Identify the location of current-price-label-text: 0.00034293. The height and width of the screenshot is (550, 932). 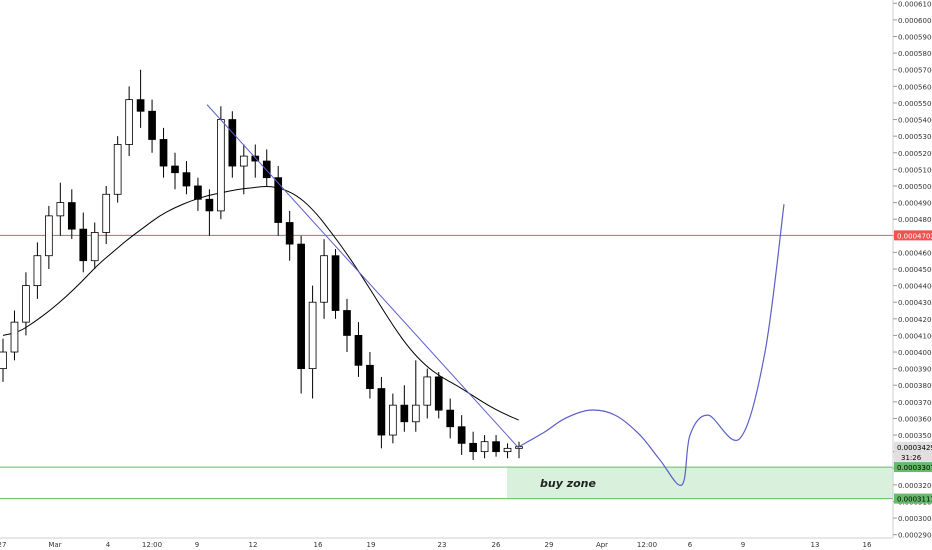
(914, 448).